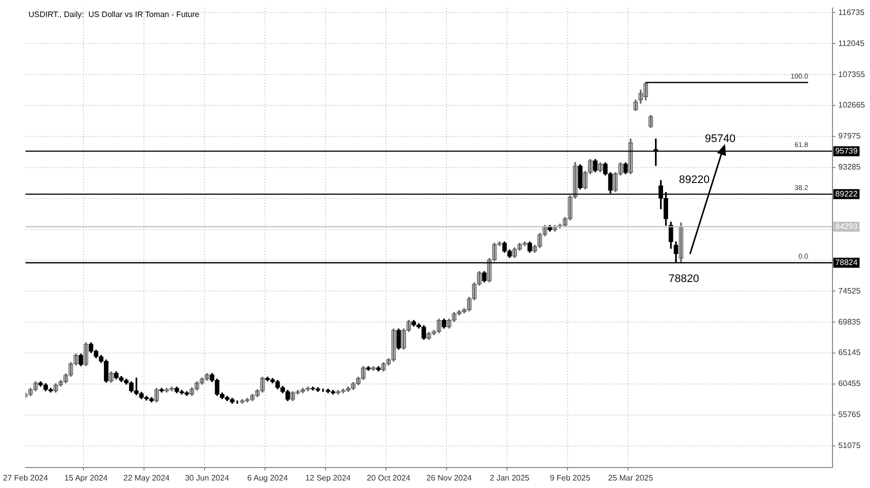 The height and width of the screenshot is (488, 870). I want to click on ref-line-label: 95739, so click(846, 151).